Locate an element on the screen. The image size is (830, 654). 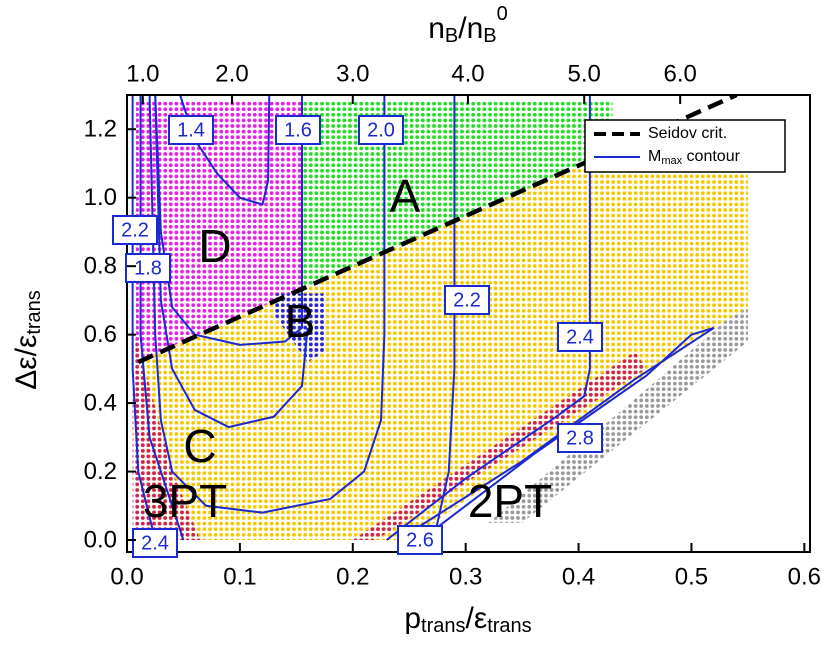
contour-label: 1.8 is located at coordinates (148, 268).